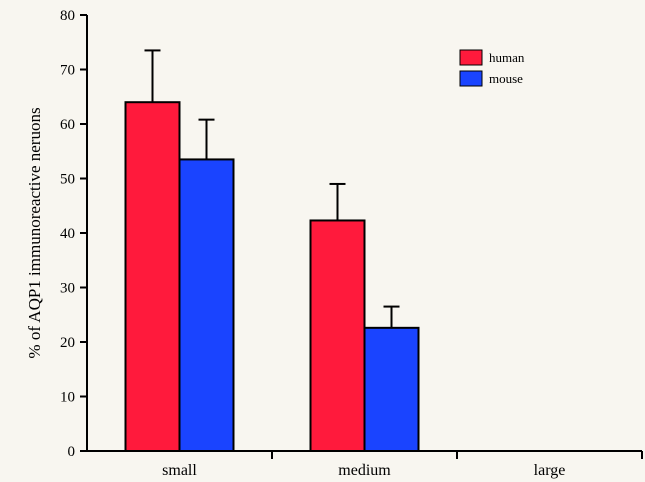 The image size is (645, 482). What do you see at coordinates (471, 78) in the screenshot?
I see `legend-swatch-mouse` at bounding box center [471, 78].